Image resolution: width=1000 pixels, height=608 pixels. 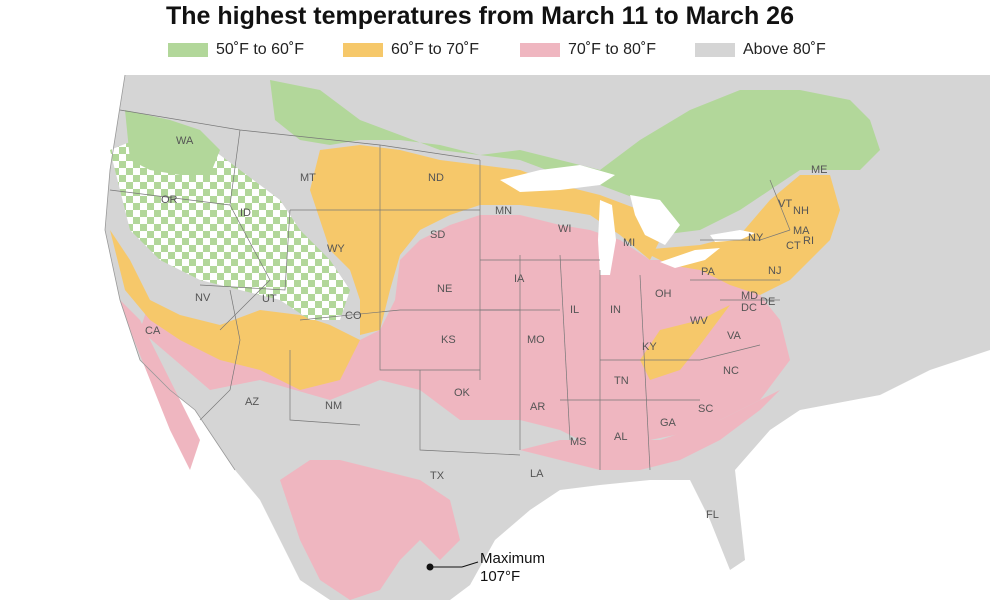 What do you see at coordinates (308, 178) in the screenshot?
I see `state-label-mt: MT` at bounding box center [308, 178].